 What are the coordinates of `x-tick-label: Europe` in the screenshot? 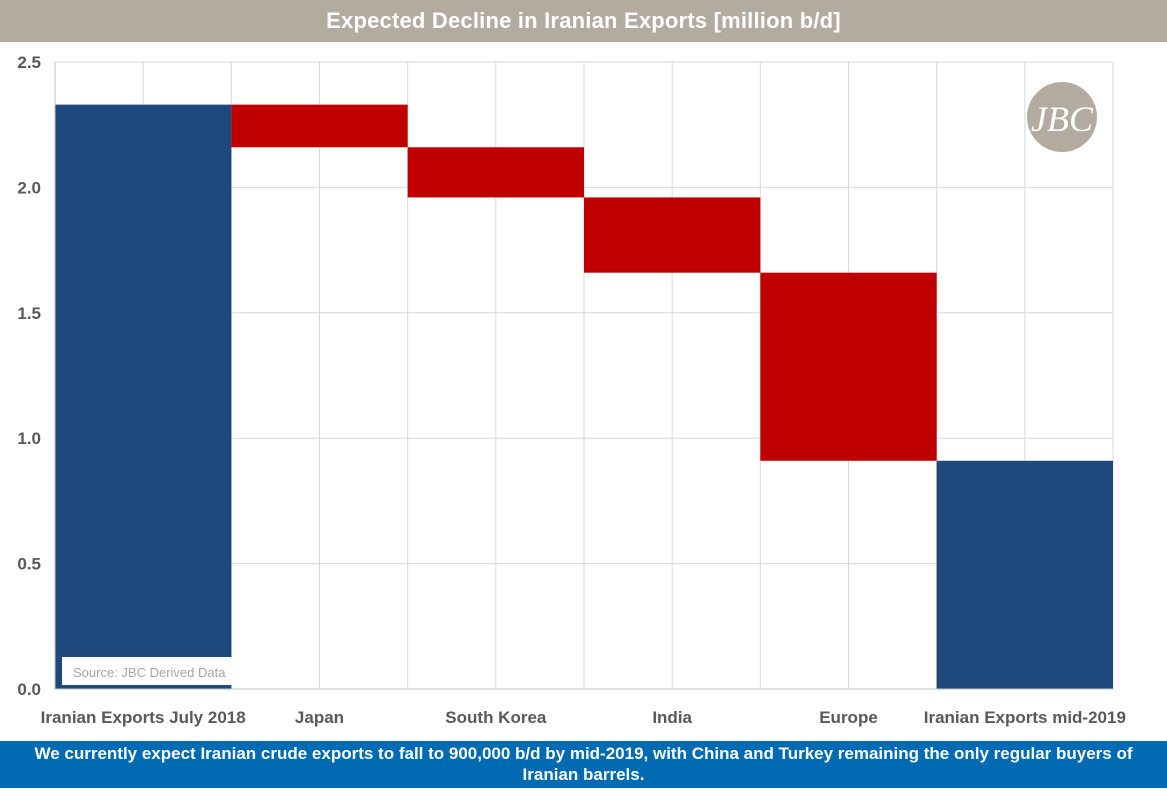 It's located at (848, 717).